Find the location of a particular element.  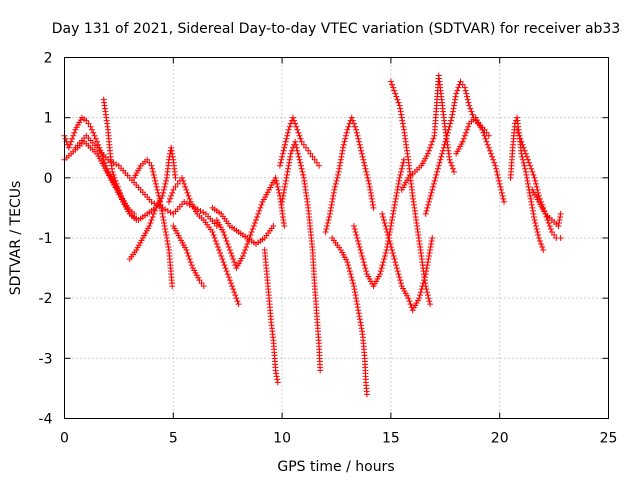

x-tick-label: 10 is located at coordinates (282, 439).